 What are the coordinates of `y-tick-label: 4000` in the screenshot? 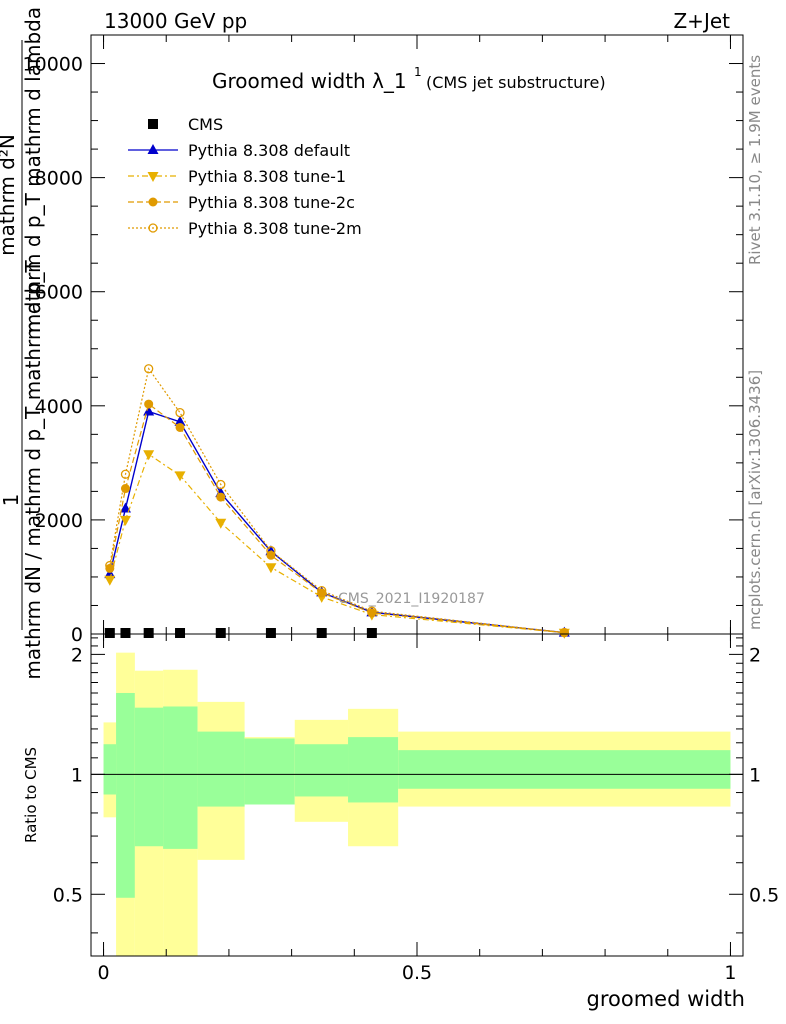 It's located at (59, 407).